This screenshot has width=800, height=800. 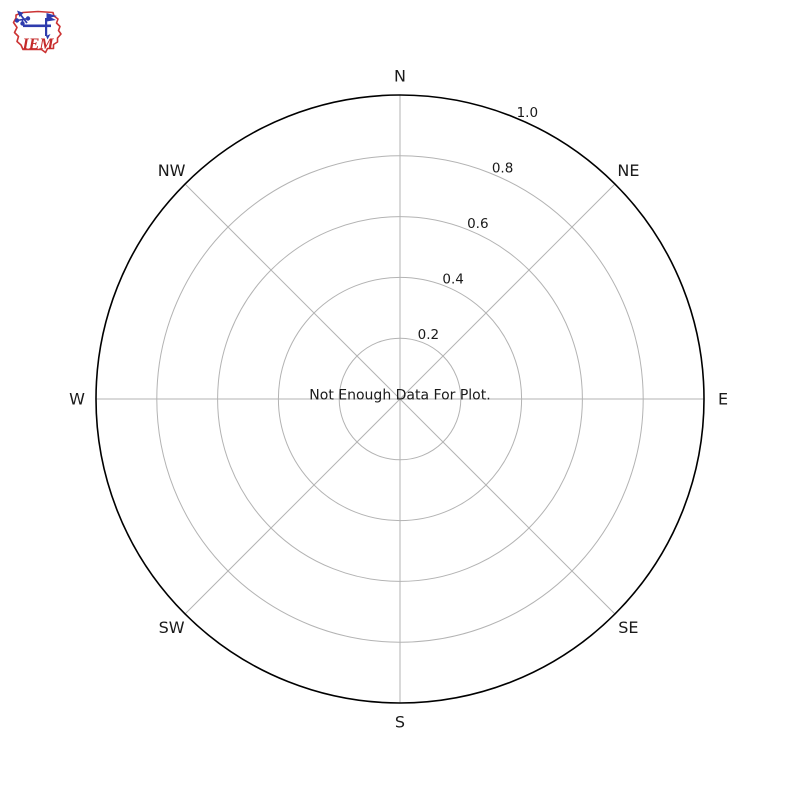 I want to click on radial-tick-label: 0.8, so click(x=502, y=169).